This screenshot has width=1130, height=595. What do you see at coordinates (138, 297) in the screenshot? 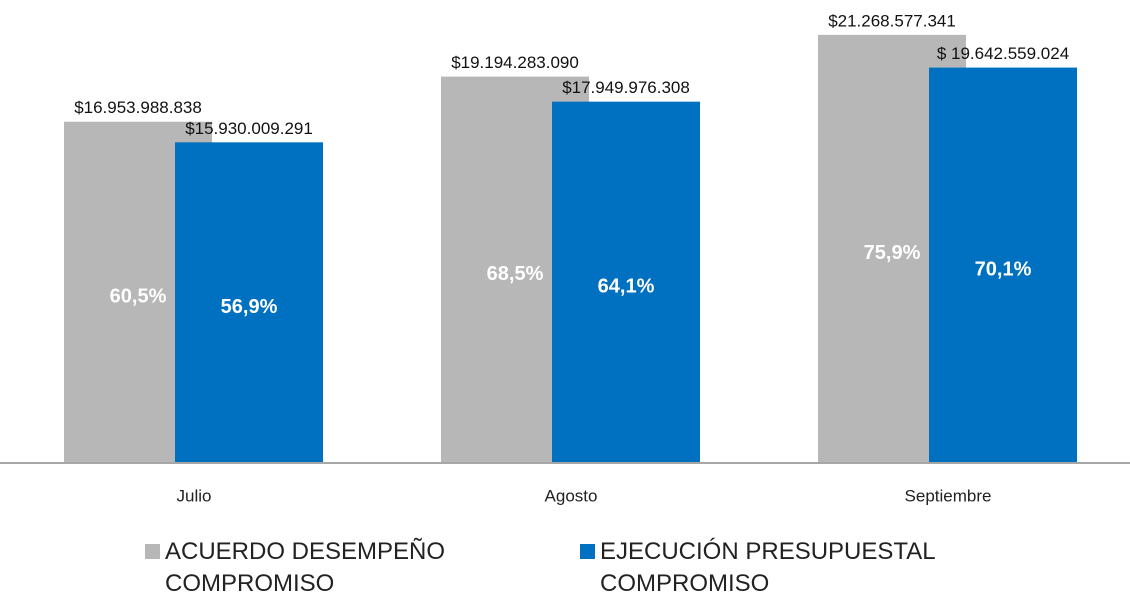
I see `percentage-label: 60,5%` at bounding box center [138, 297].